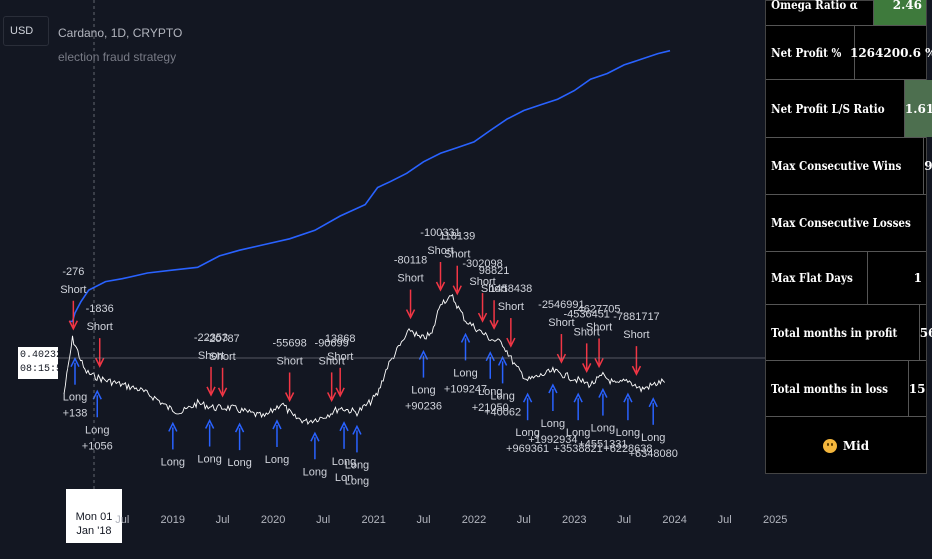  Describe the element at coordinates (357, 481) in the screenshot. I see `trade-pnl-label: Long` at that location.